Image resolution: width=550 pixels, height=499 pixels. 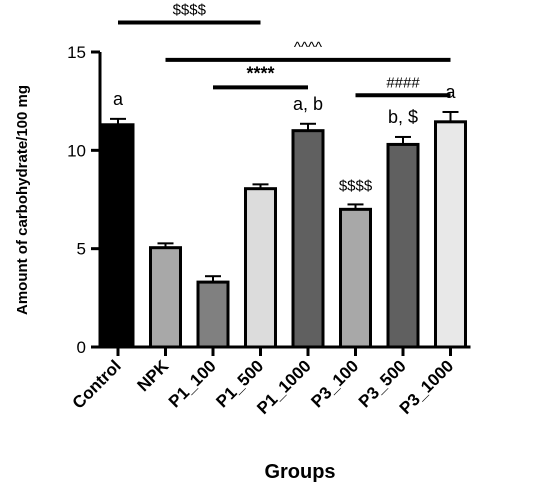 What do you see at coordinates (22, 200) in the screenshot?
I see `y-axis-label: Amount of carbohydrate/100 mg` at bounding box center [22, 200].